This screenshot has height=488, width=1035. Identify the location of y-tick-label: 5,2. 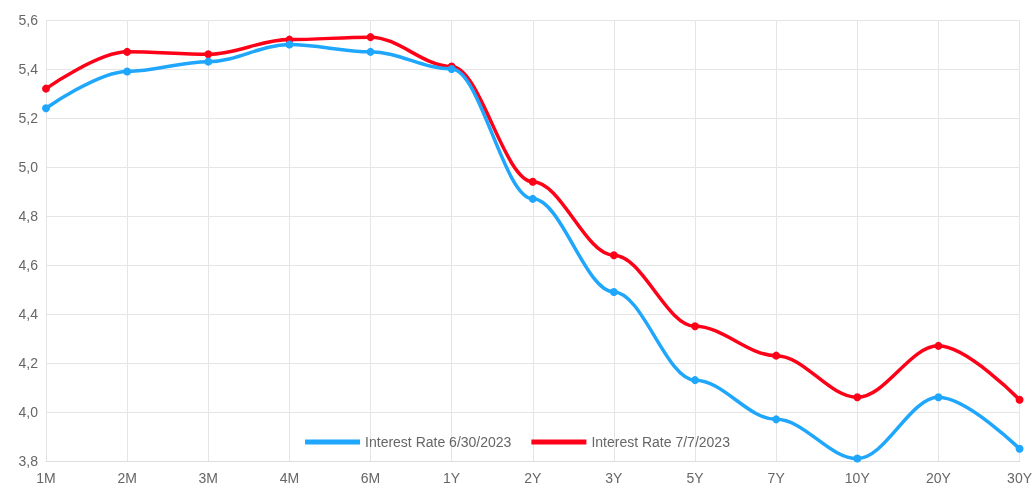
(28, 118).